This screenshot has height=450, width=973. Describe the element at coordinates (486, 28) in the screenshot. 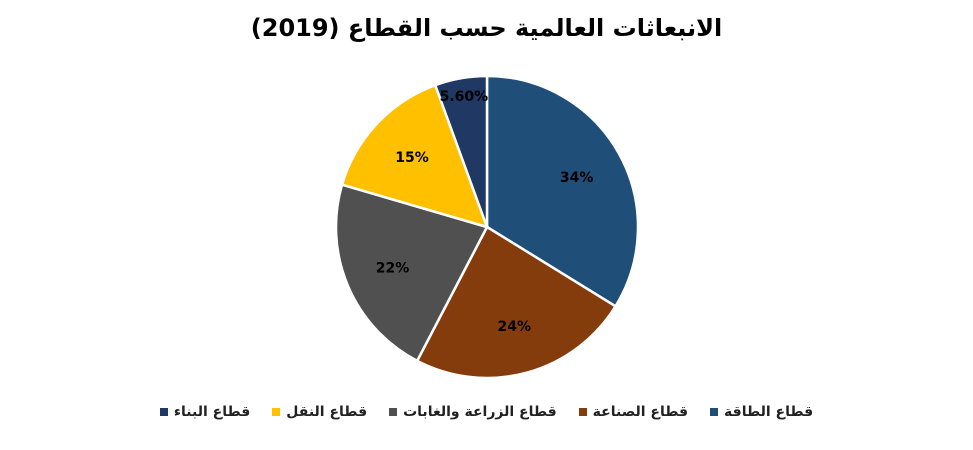

I see `chart-title: الانبعاثات العالمية حسب القطاع (2019)` at that location.